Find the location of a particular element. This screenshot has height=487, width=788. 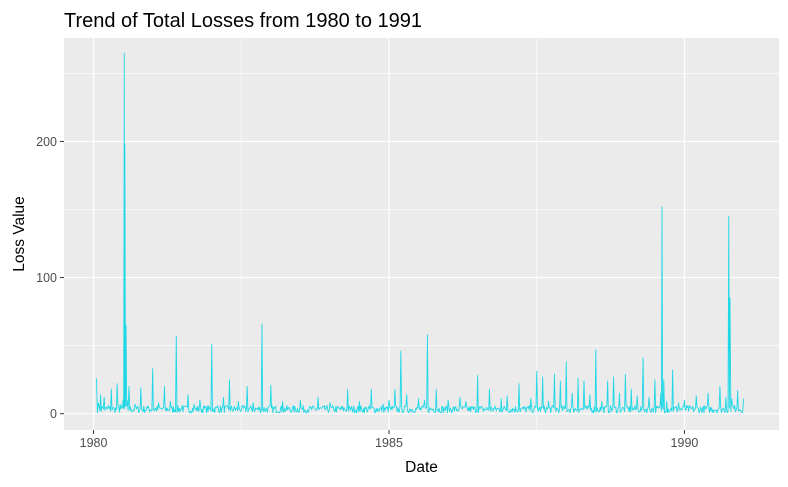

y-tick-label: 100 is located at coordinates (46, 278).